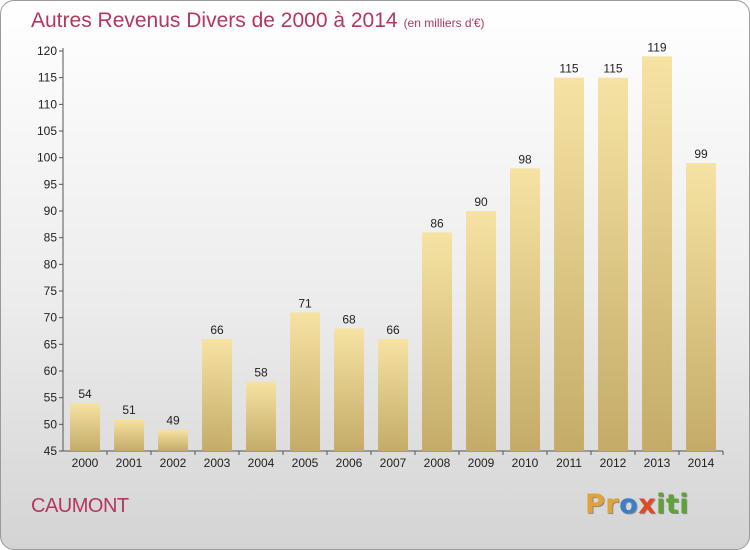  I want to click on y-tick-label: 115, so click(47, 78).